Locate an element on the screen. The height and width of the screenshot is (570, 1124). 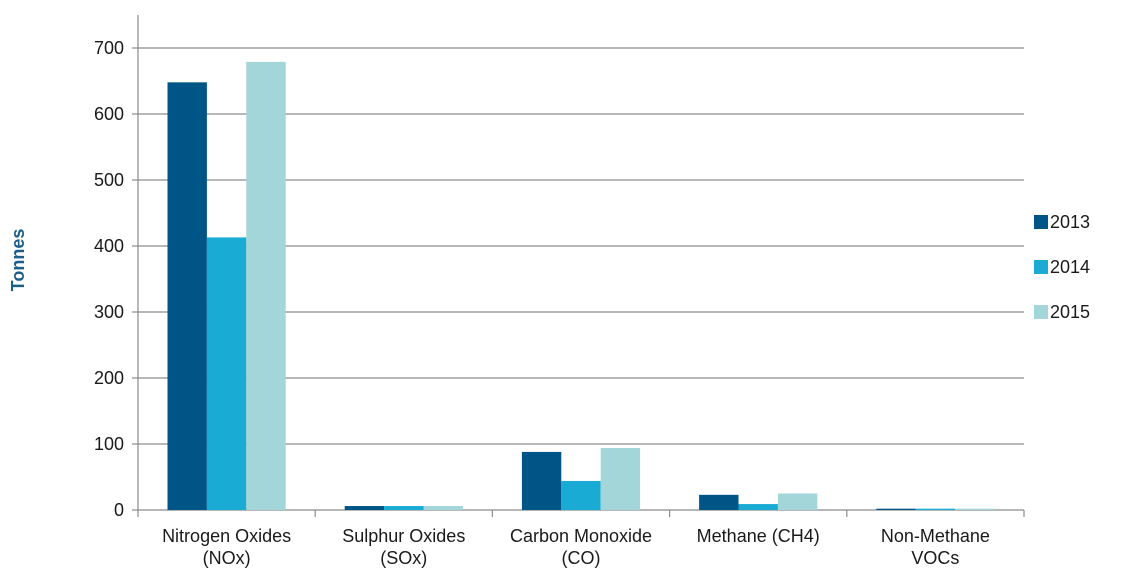
y-tick-label: 700 is located at coordinates (109, 48).